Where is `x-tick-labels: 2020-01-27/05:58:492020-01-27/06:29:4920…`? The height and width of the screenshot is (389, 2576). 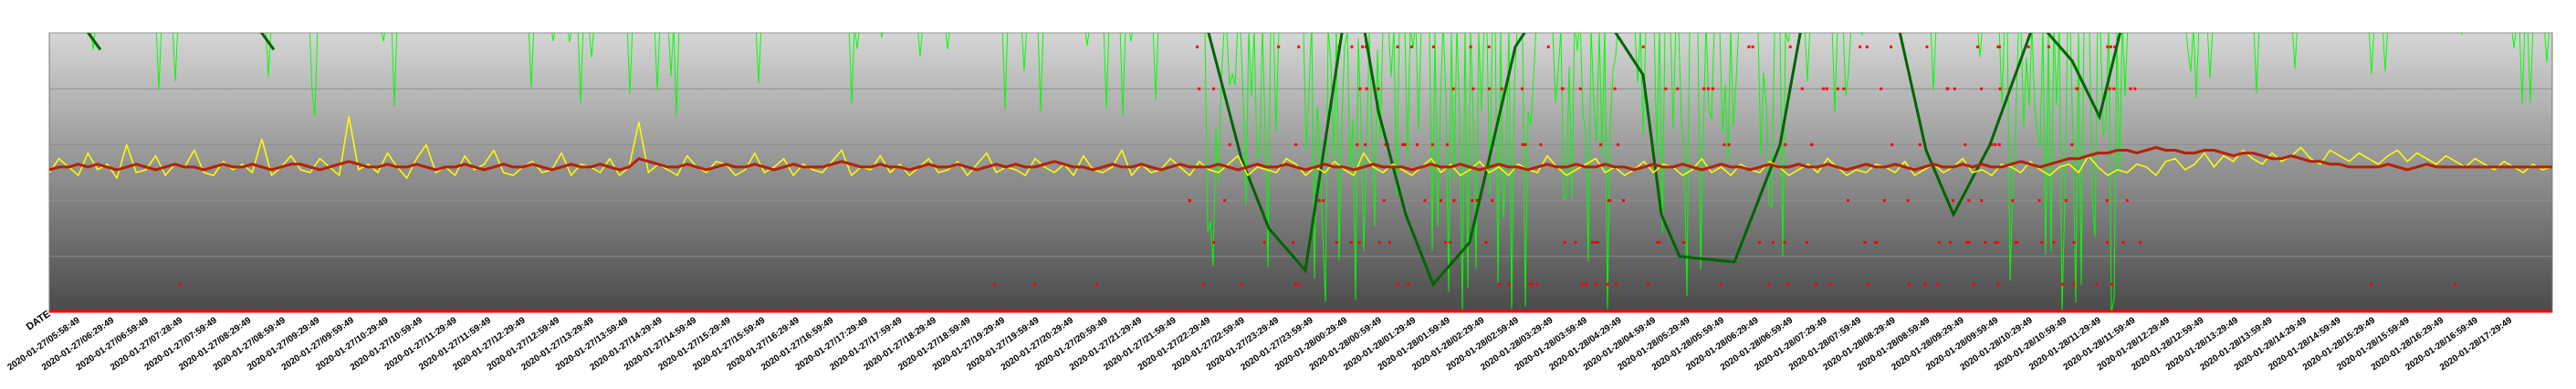 x-tick-labels: 2020-01-27/05:58:492020-01-27/06:29:4920… is located at coordinates (1260, 344).